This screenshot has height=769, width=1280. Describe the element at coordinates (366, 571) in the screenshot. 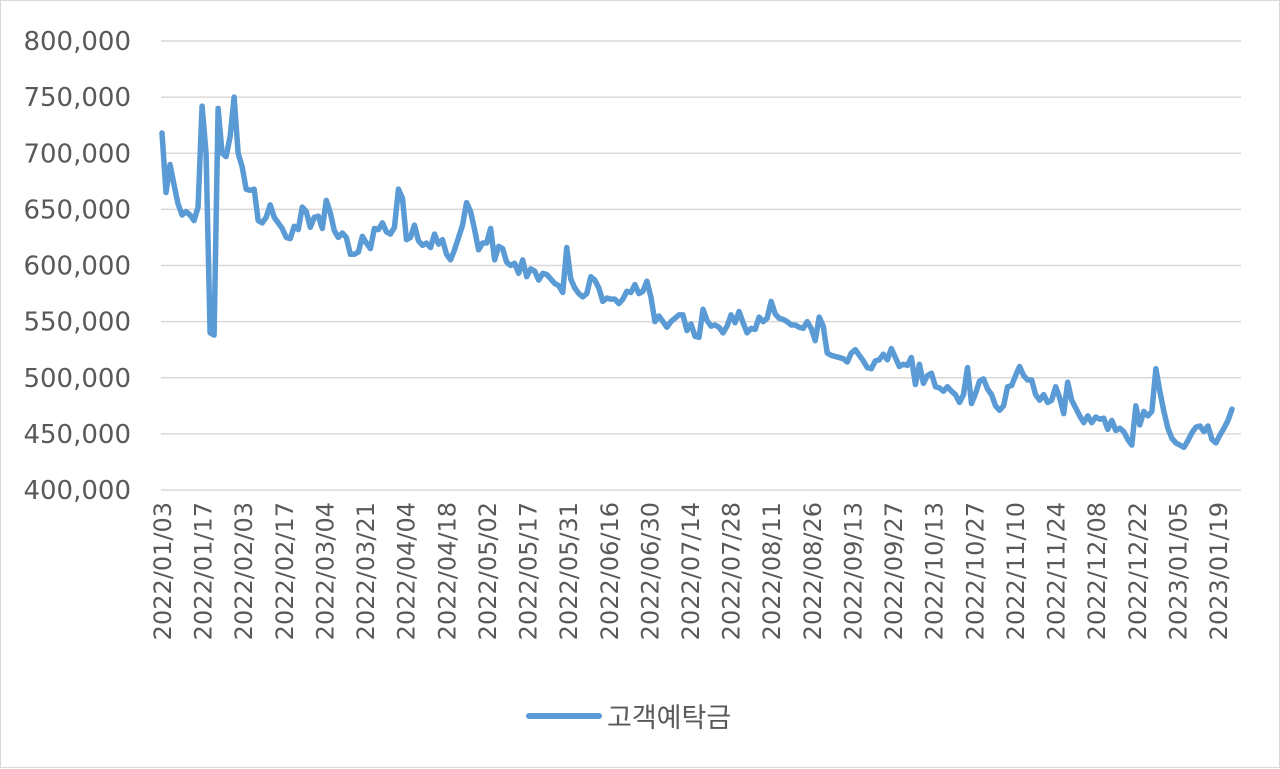

I see `x-tick-label: 2022/03/21` at that location.